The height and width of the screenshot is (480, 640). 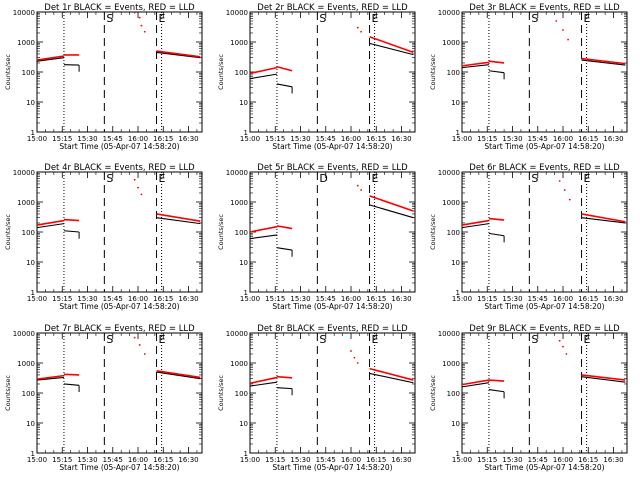 What do you see at coordinates (544, 72) in the screenshot?
I see `plot-frame` at bounding box center [544, 72].